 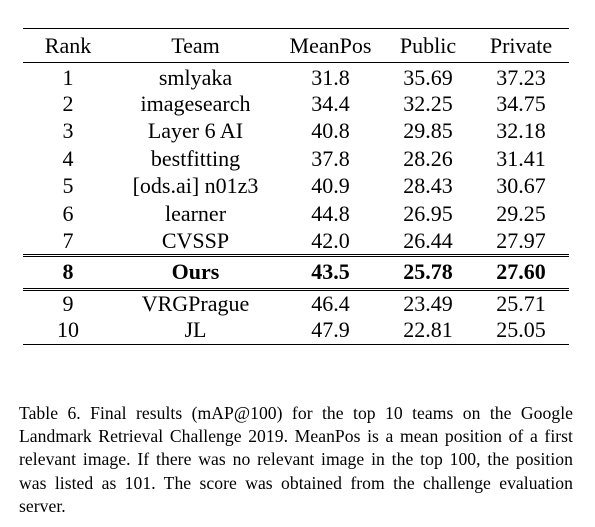 I want to click on rank-cell: 5, so click(x=68, y=186).